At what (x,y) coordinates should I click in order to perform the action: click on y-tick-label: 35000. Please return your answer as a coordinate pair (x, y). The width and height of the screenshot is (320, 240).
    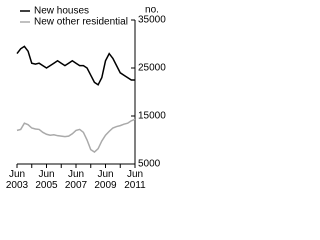
    Looking at the image, I should click on (152, 20).